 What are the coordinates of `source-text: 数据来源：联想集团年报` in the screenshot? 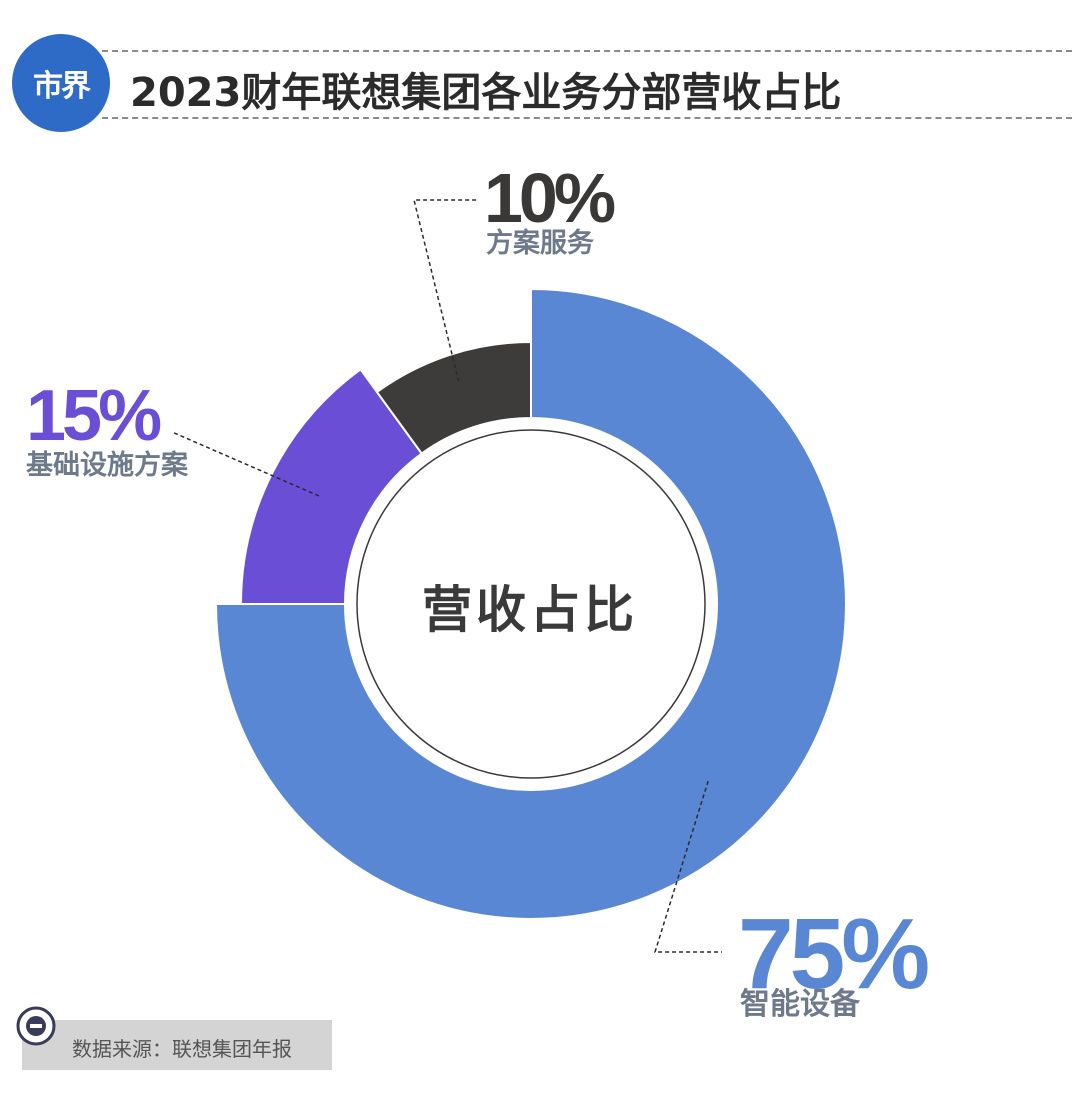 It's located at (182, 1049).